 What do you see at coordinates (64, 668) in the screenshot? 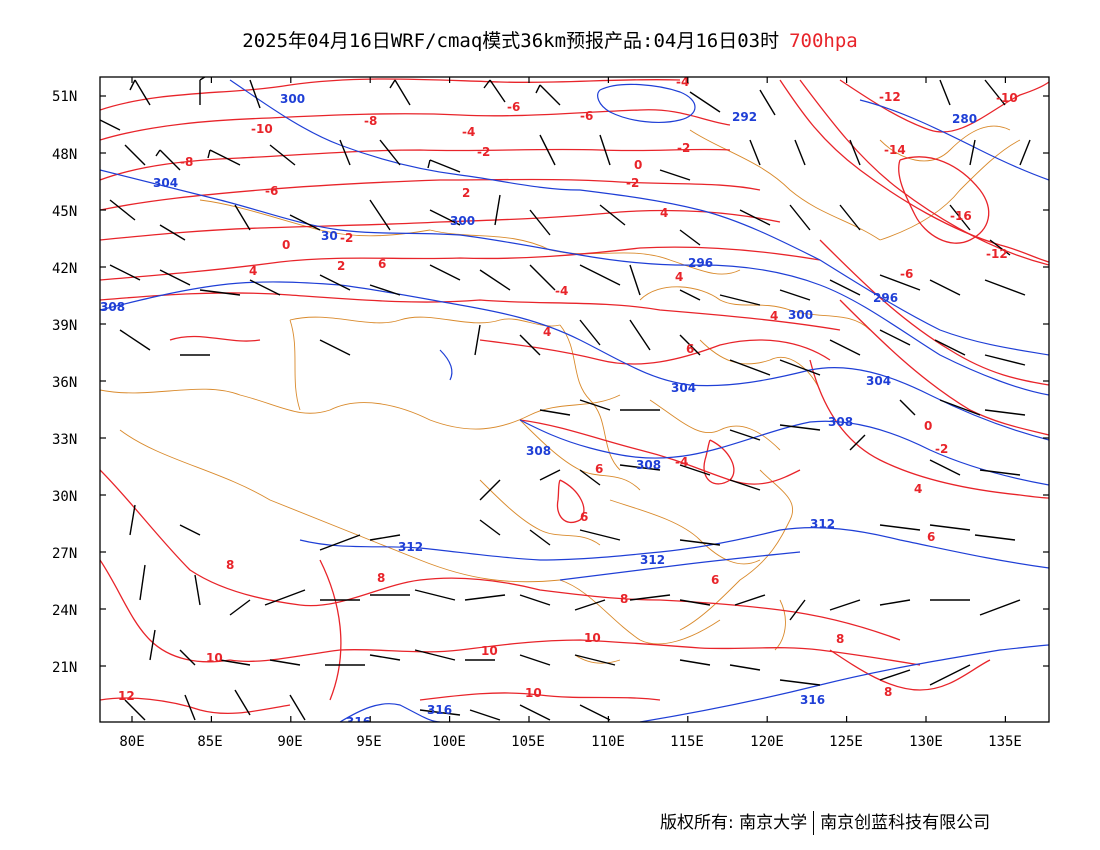
I see `lat-label: 21N` at bounding box center [64, 668].